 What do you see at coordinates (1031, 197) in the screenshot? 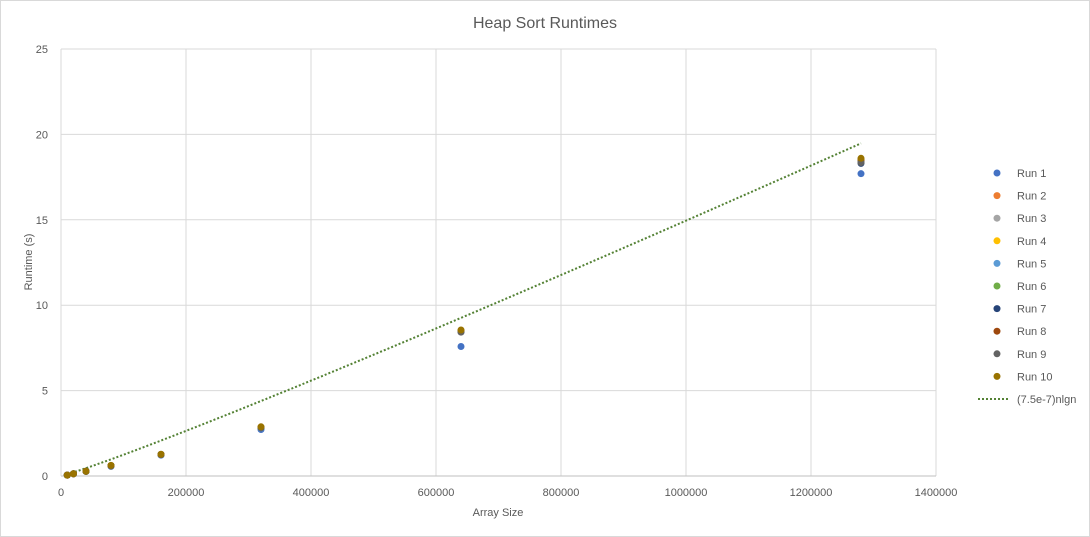
I see `legend-label: Run 2` at bounding box center [1031, 197].